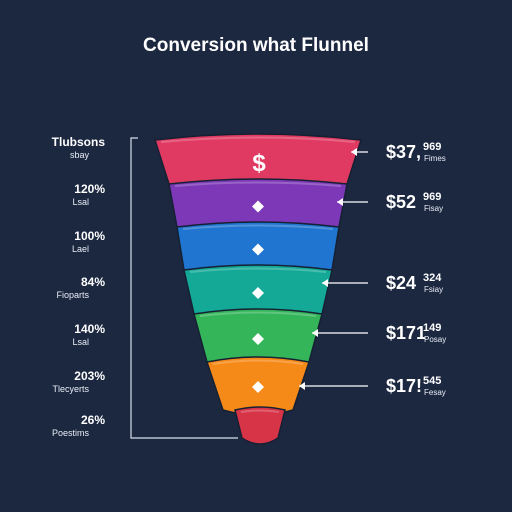 The image size is (512, 512). I want to click on left-label-4: 84%Fioparts, so click(80, 287).